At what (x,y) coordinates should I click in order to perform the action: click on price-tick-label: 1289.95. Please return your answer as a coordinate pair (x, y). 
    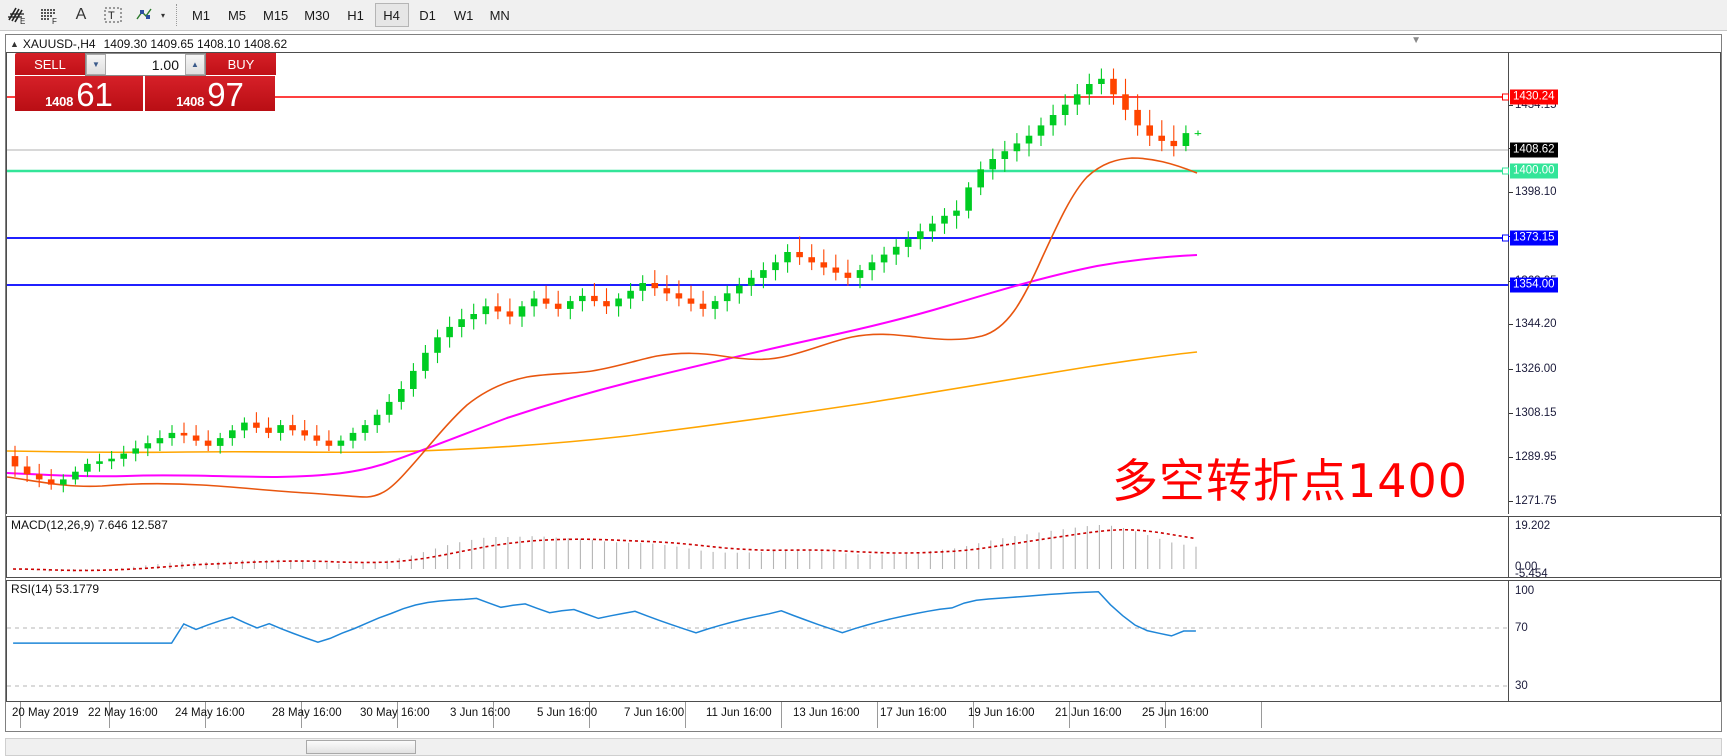
    Looking at the image, I should click on (1536, 457).